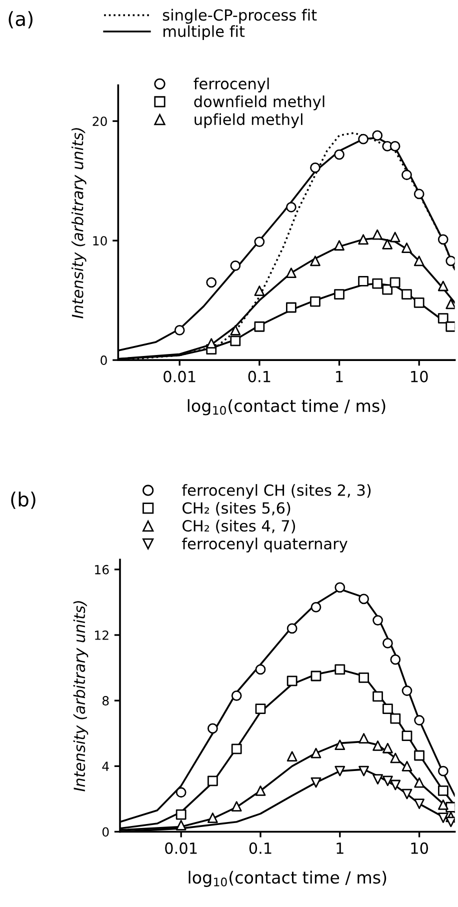  I want to click on legend-label: ferrocenyl quaternary, so click(265, 545).